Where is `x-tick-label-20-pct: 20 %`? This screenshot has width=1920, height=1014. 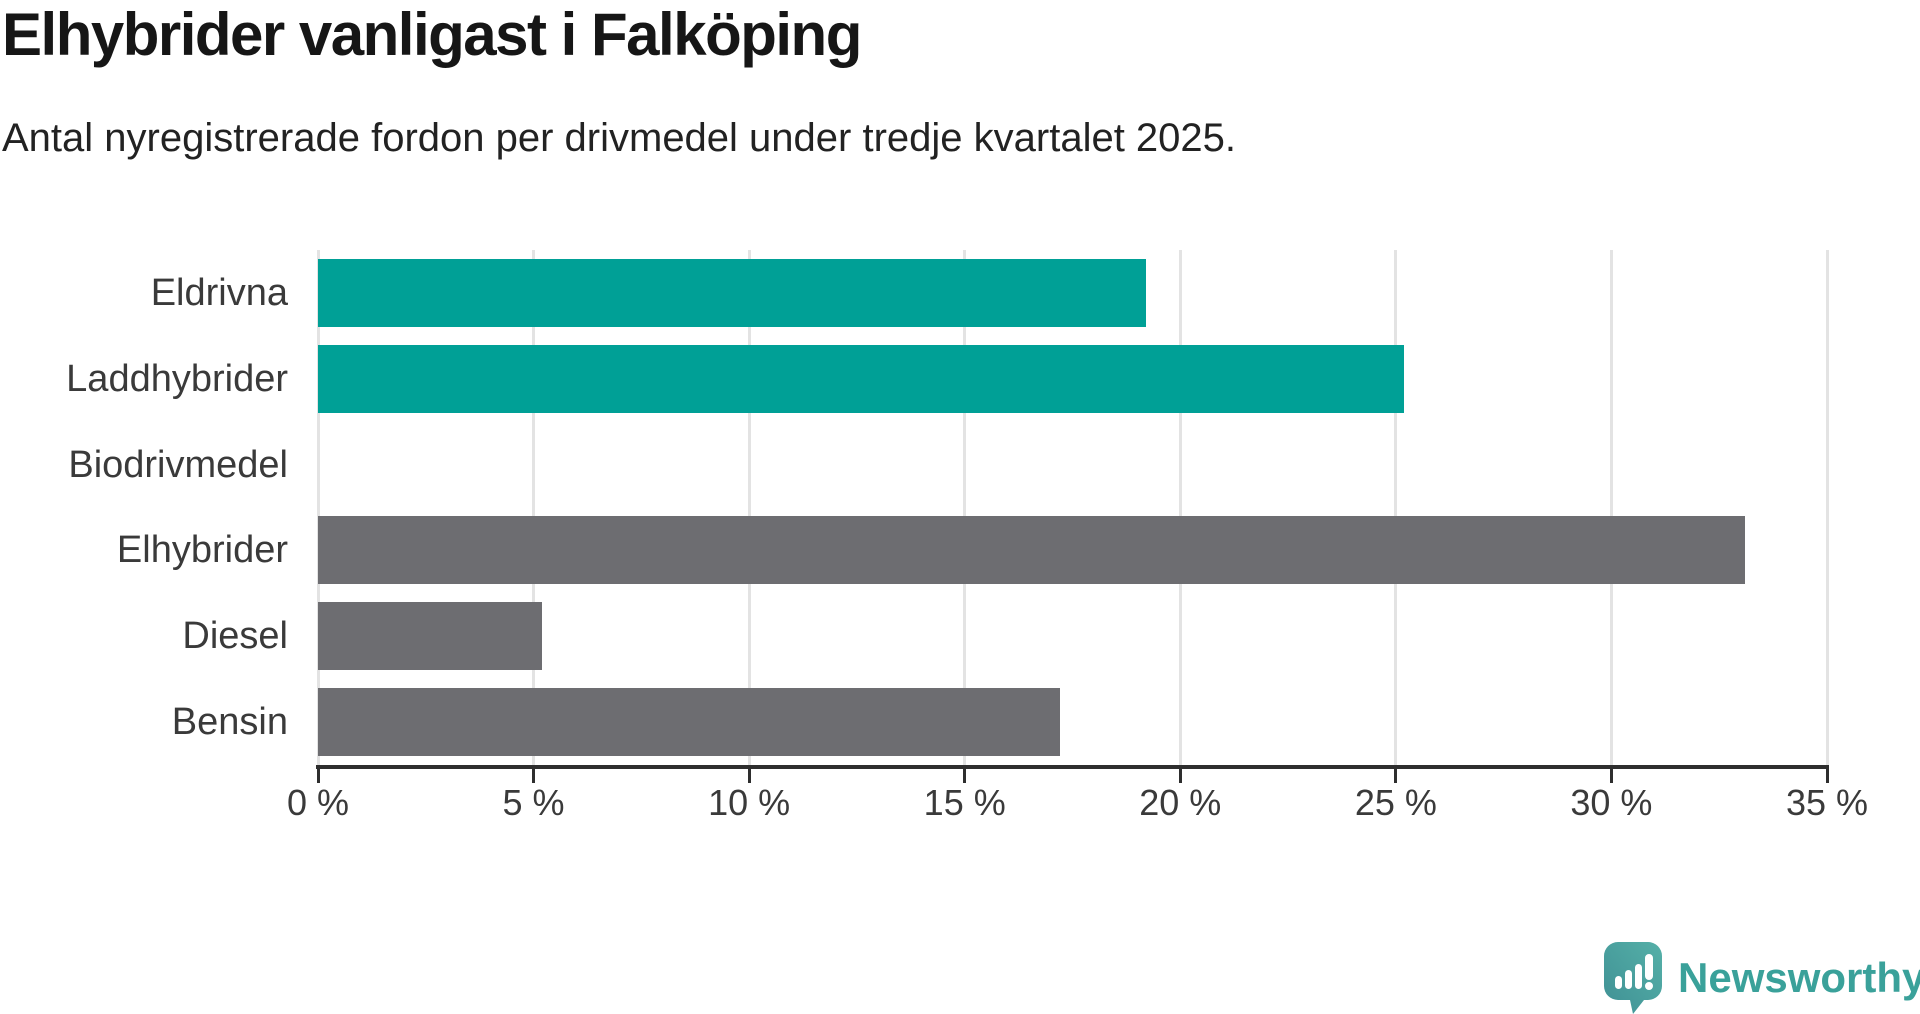 x-tick-label-20-pct: 20 % is located at coordinates (1180, 802).